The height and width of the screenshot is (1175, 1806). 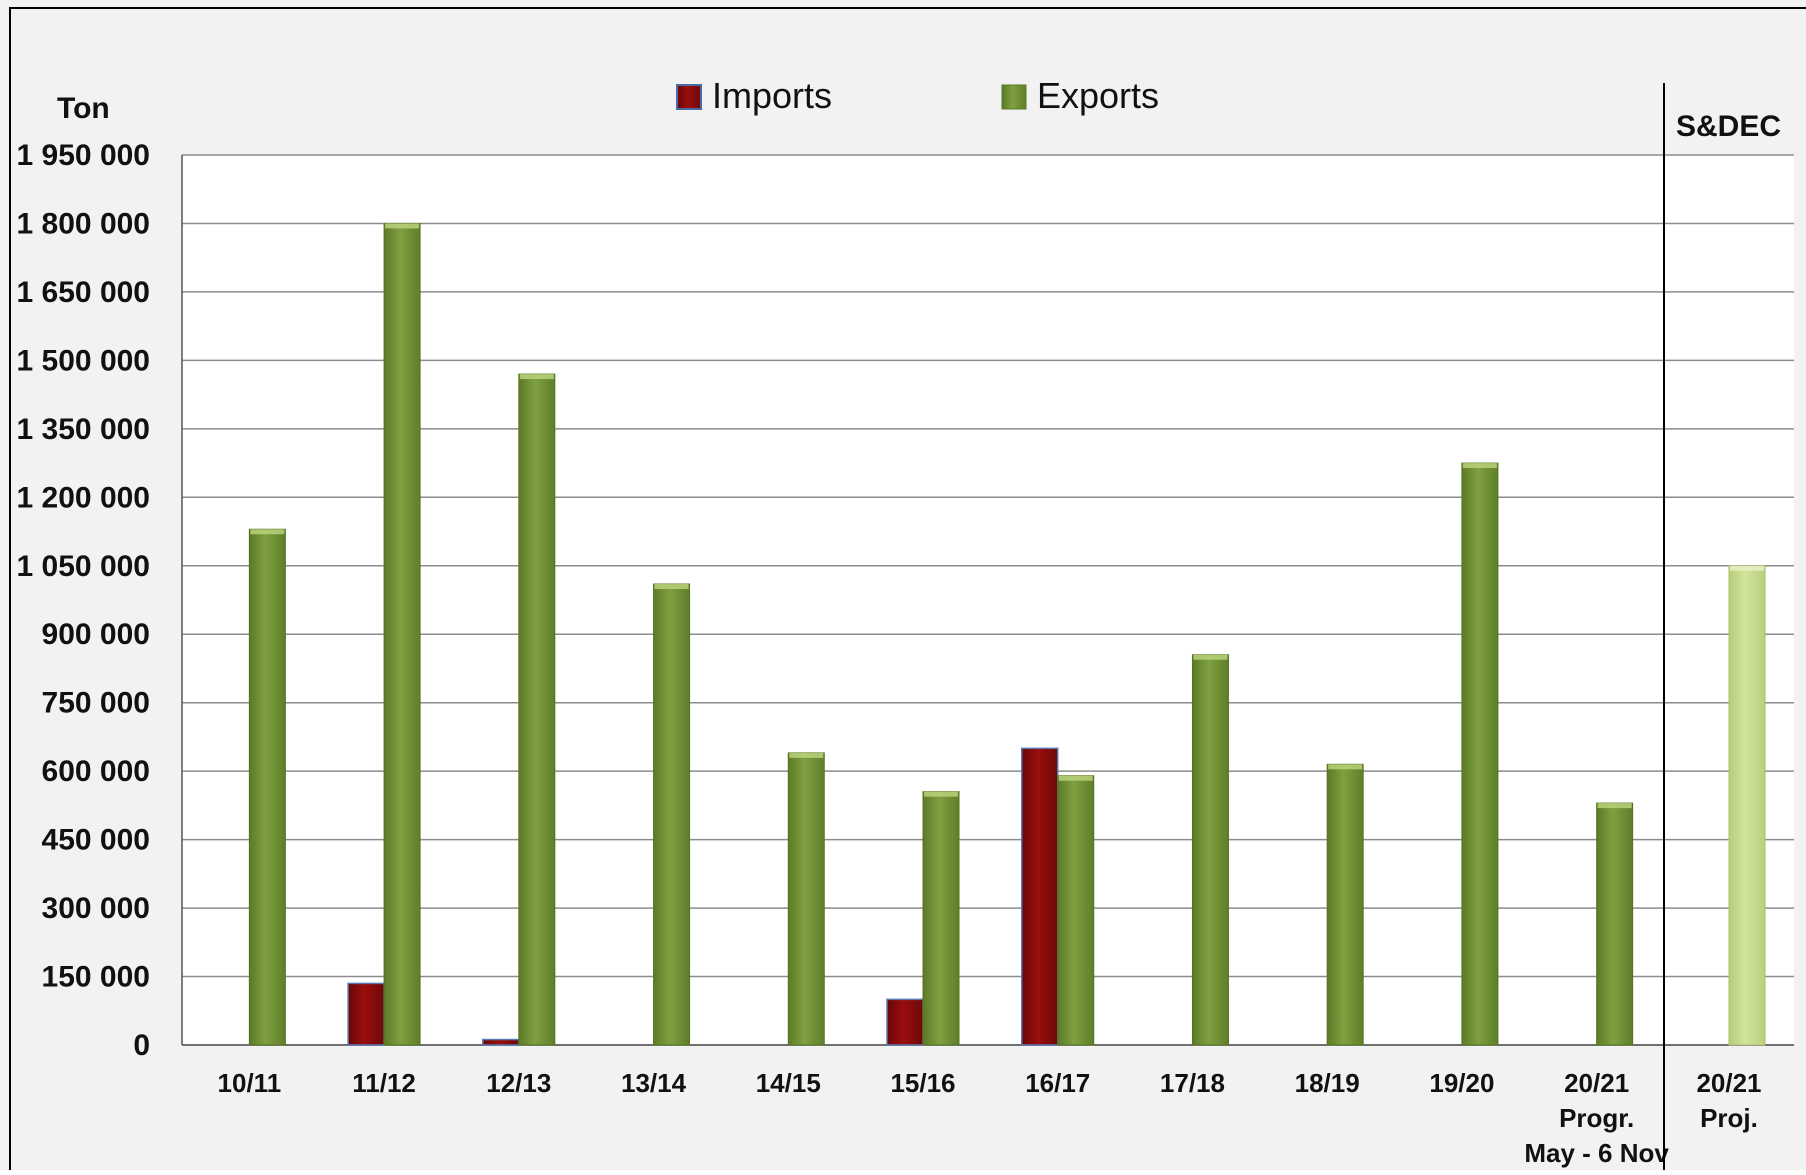 What do you see at coordinates (96, 977) in the screenshot?
I see `y-tick-label: 150 000` at bounding box center [96, 977].